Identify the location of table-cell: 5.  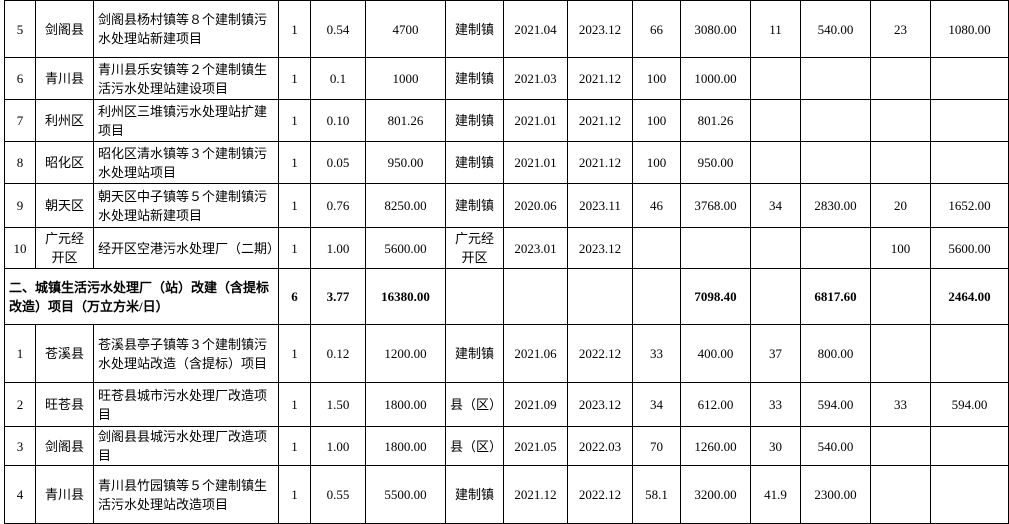
(20, 29).